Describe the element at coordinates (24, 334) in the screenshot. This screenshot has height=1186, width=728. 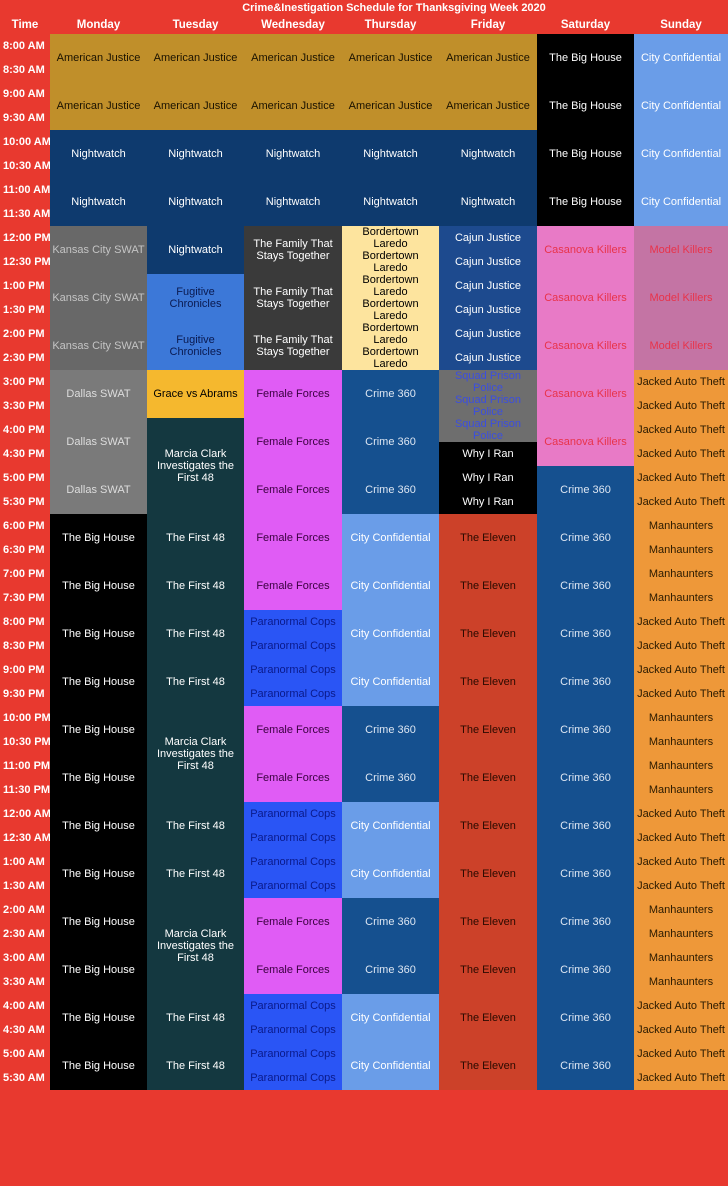
I see `time-label: 2:00 PM` at that location.